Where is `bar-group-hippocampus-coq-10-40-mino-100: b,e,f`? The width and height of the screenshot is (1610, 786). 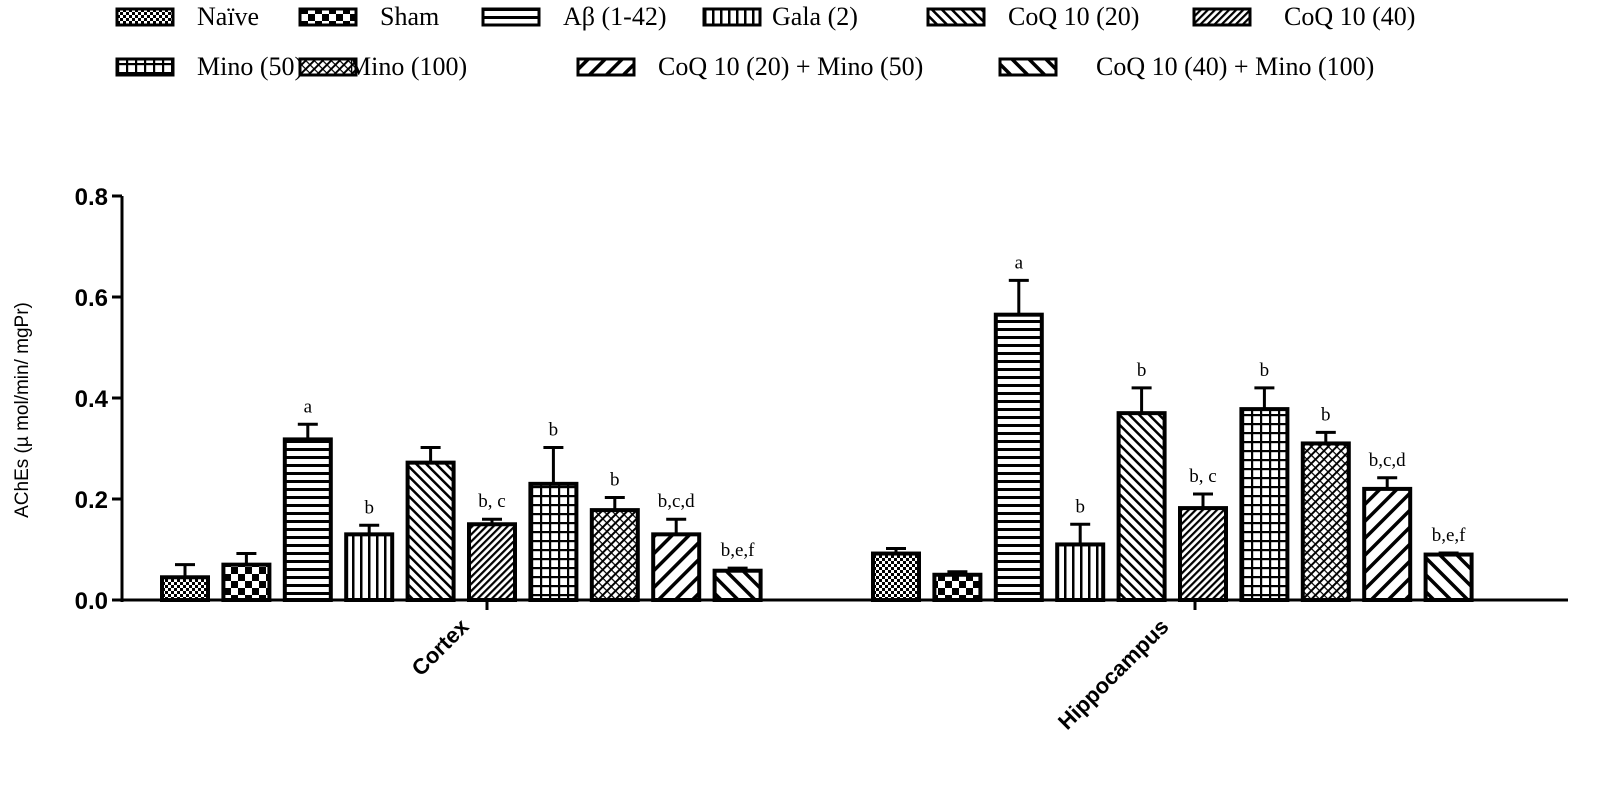
bar-group-hippocampus-coq-10-40-mino-100: b,e,f is located at coordinates (1448, 563).